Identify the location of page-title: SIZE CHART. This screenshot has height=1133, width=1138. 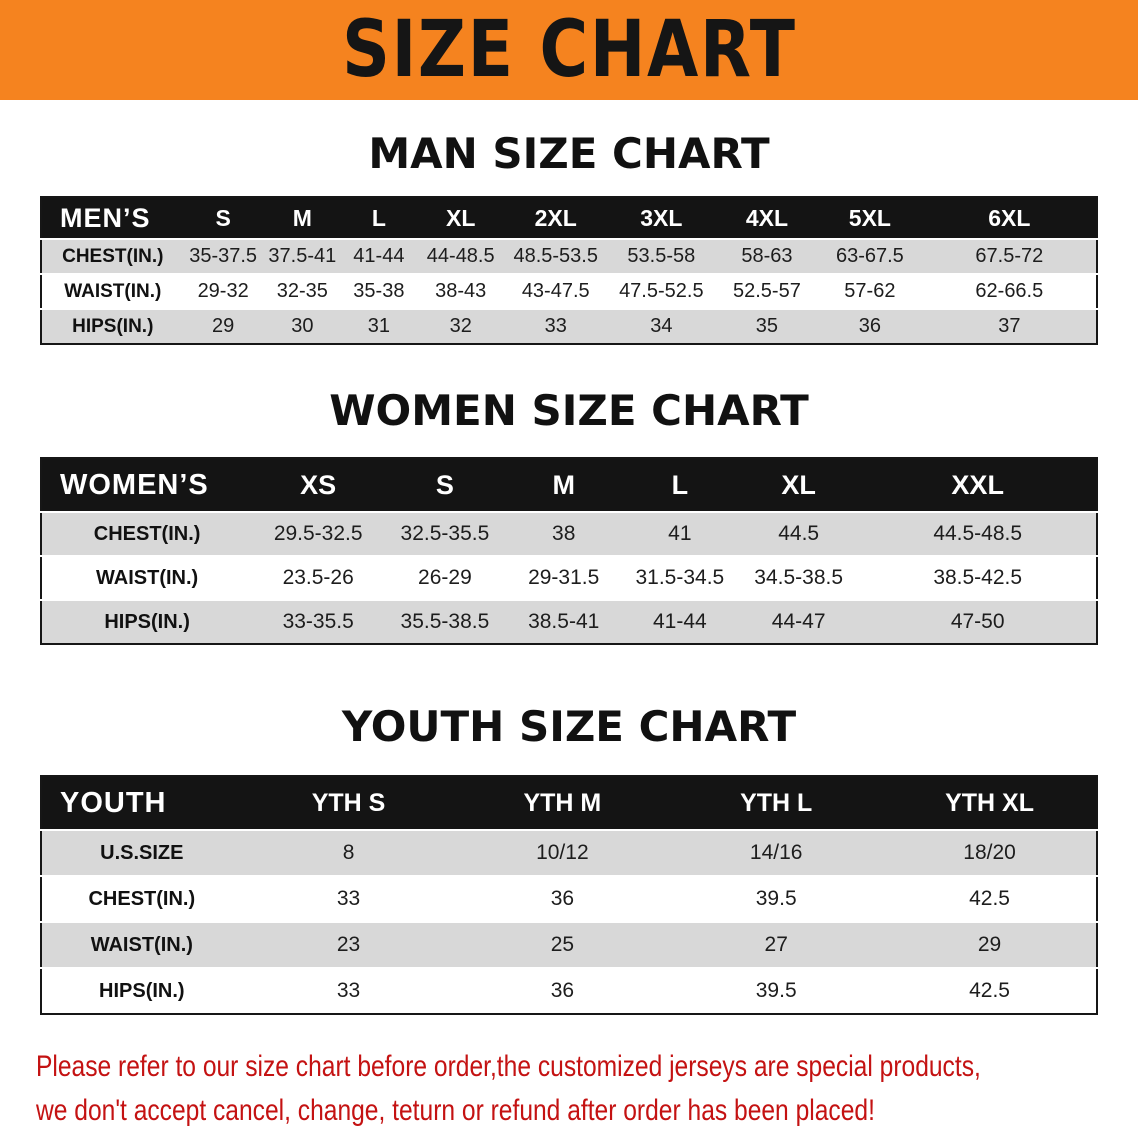
(569, 50).